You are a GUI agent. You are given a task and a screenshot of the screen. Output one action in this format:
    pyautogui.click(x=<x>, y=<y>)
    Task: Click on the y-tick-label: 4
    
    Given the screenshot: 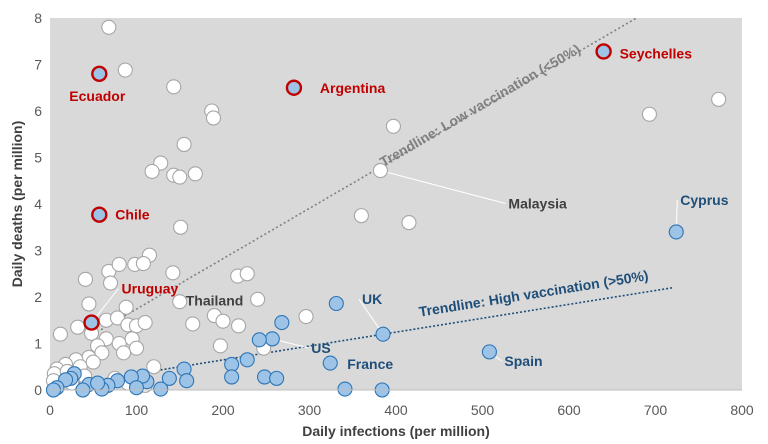 What is the action you would take?
    pyautogui.click(x=38, y=204)
    